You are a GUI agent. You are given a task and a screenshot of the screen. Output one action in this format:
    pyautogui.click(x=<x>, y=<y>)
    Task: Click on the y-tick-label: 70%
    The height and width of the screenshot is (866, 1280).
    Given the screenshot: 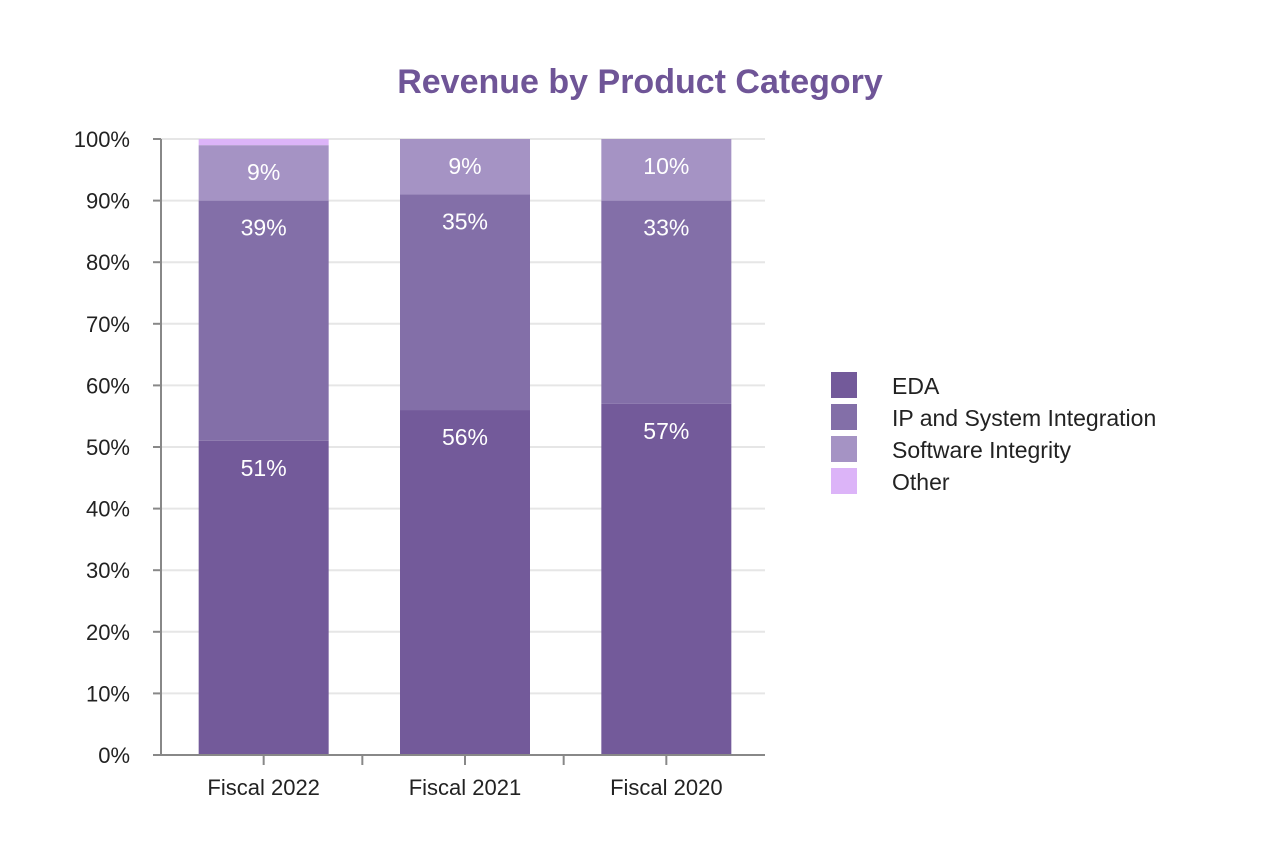 What is the action you would take?
    pyautogui.click(x=108, y=324)
    